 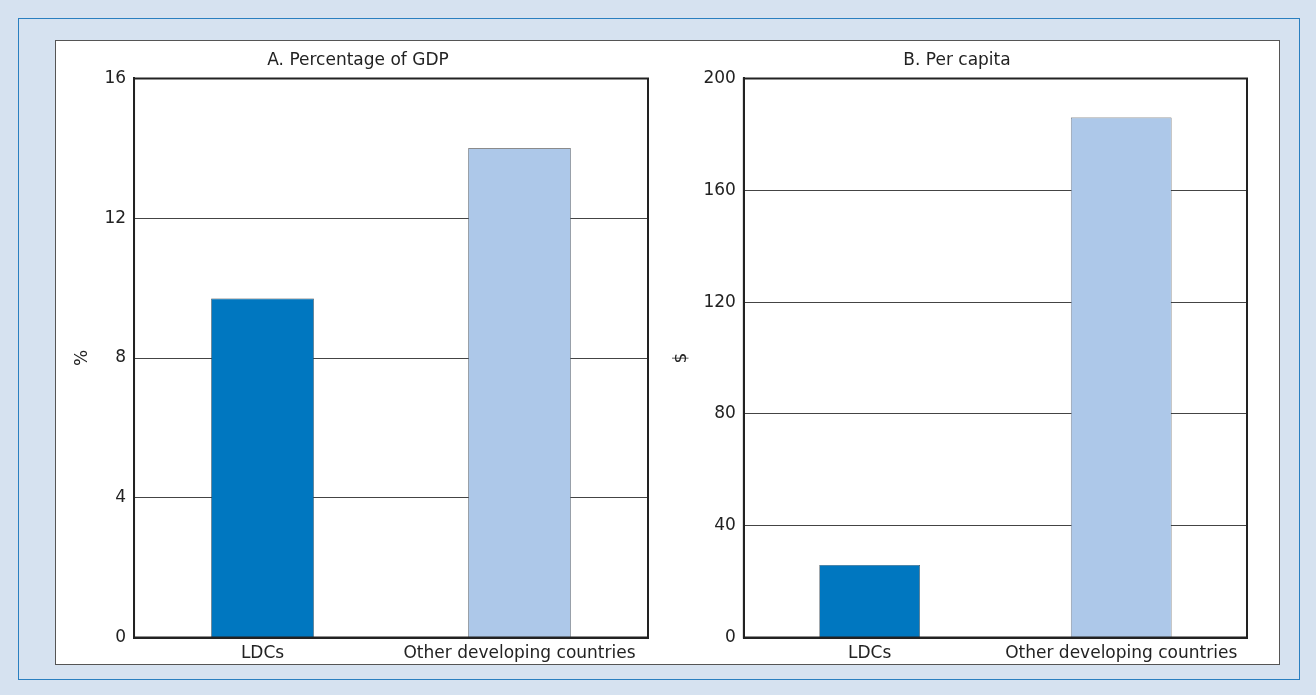 What do you see at coordinates (725, 412) in the screenshot?
I see `y-tick-label: 80` at bounding box center [725, 412].